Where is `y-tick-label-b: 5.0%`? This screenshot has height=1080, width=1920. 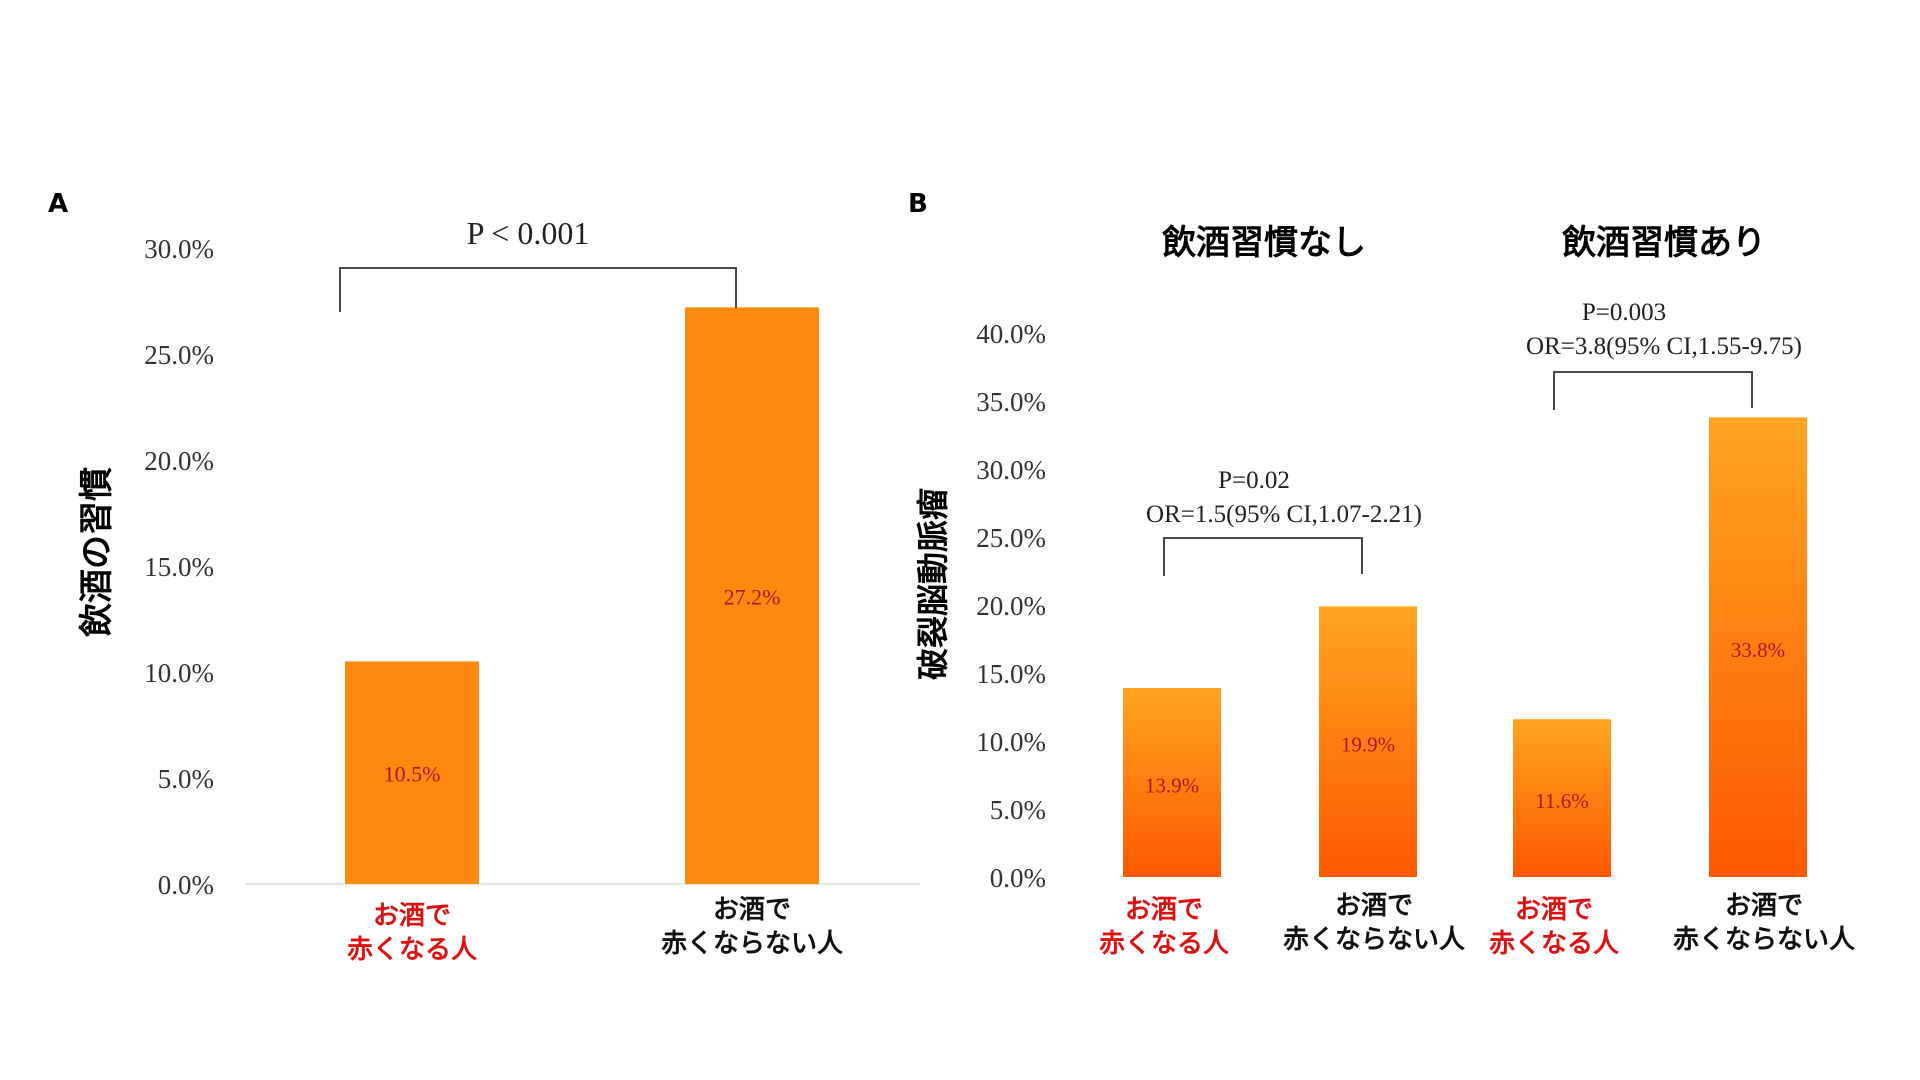 y-tick-label-b: 5.0% is located at coordinates (1018, 810).